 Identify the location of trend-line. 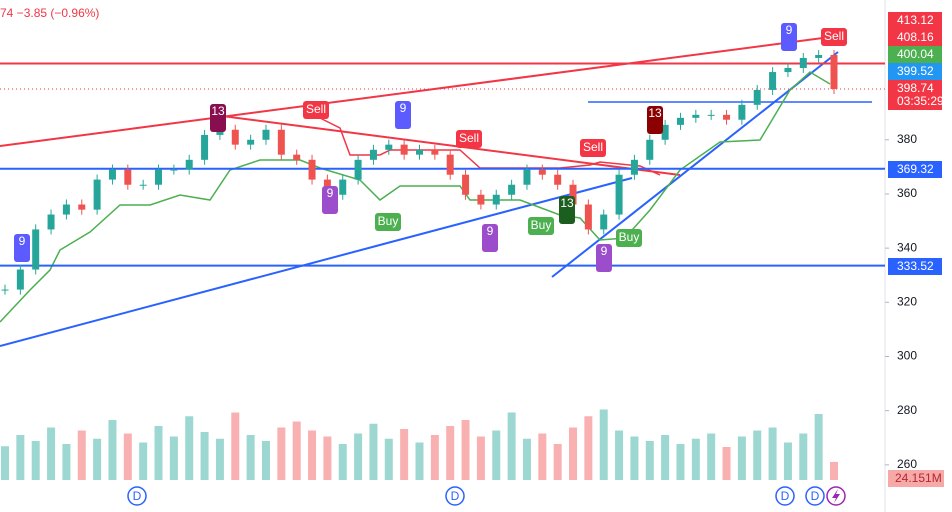
(451, 145).